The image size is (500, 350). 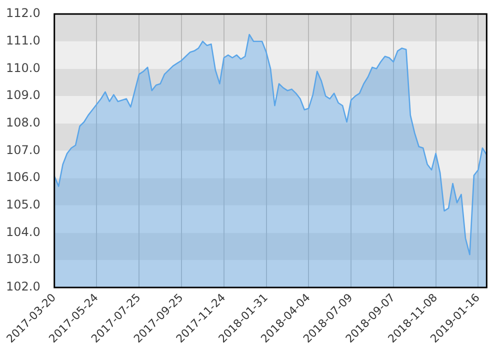 I want to click on y-tick-label: 110.0, so click(x=23, y=67).